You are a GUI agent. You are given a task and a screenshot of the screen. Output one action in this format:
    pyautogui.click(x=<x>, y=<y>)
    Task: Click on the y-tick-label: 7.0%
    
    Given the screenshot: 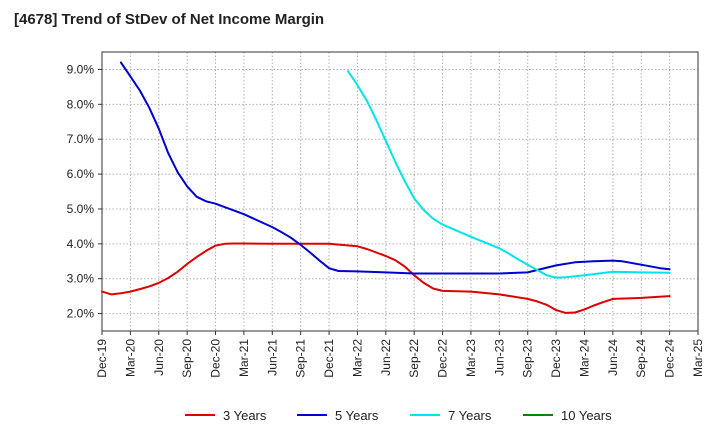 What is the action you would take?
    pyautogui.click(x=81, y=139)
    